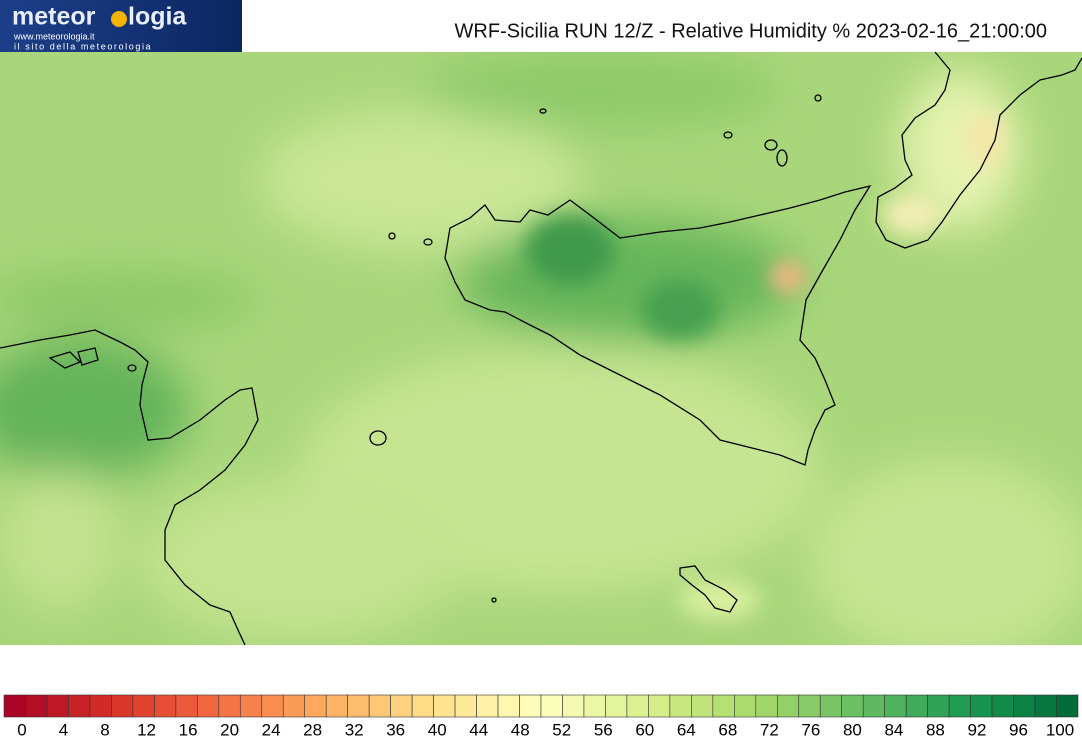 Image resolution: width=1082 pixels, height=744 pixels. Describe the element at coordinates (769, 729) in the screenshot. I see `colorbar-tick-label: 72` at that location.